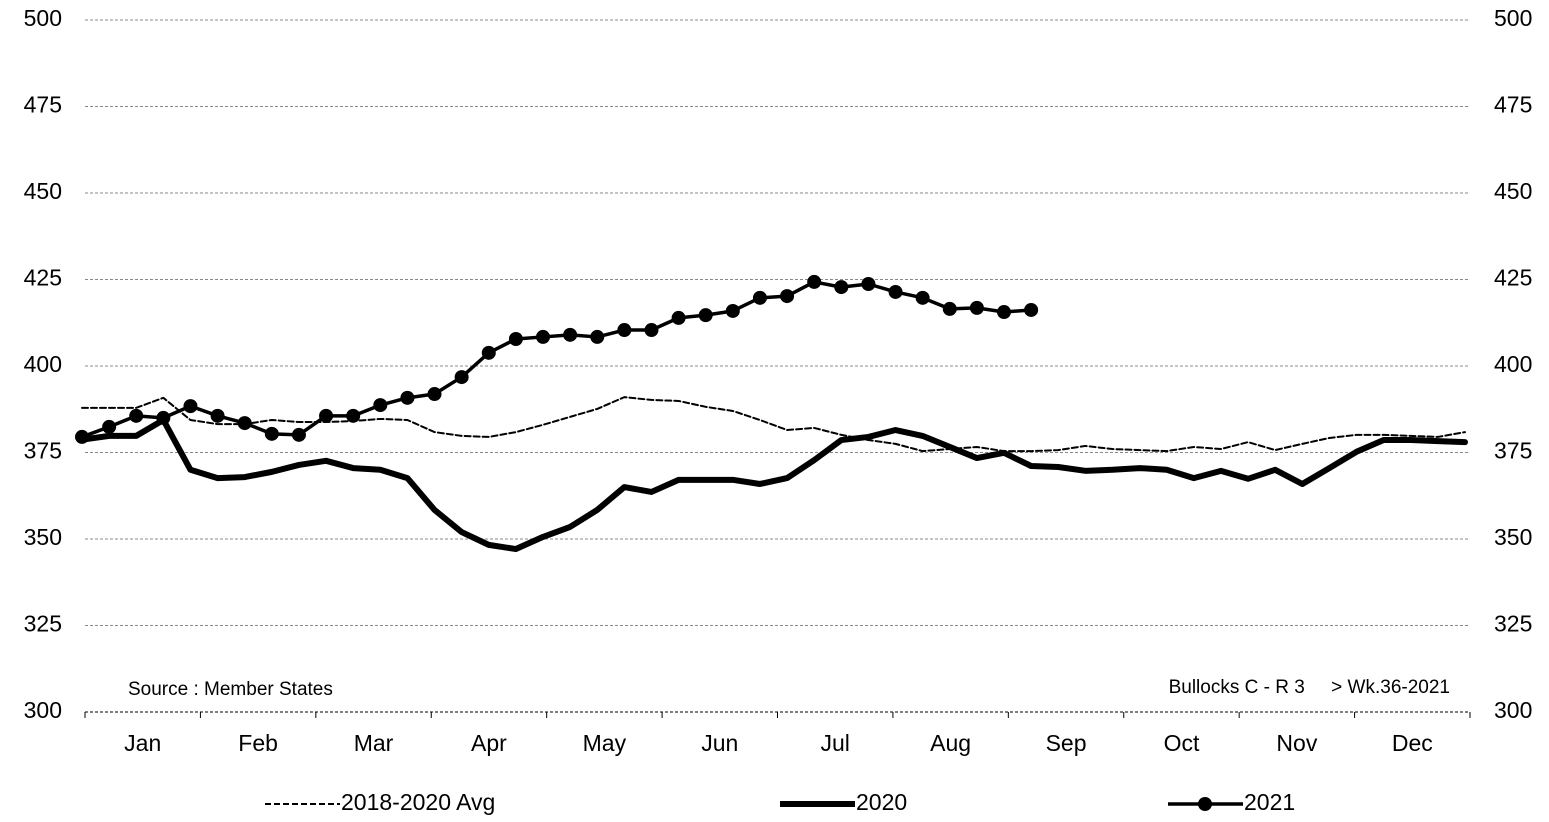 The width and height of the screenshot is (1549, 822). What do you see at coordinates (43, 537) in the screenshot?
I see `y-tick-label: 350` at bounding box center [43, 537].